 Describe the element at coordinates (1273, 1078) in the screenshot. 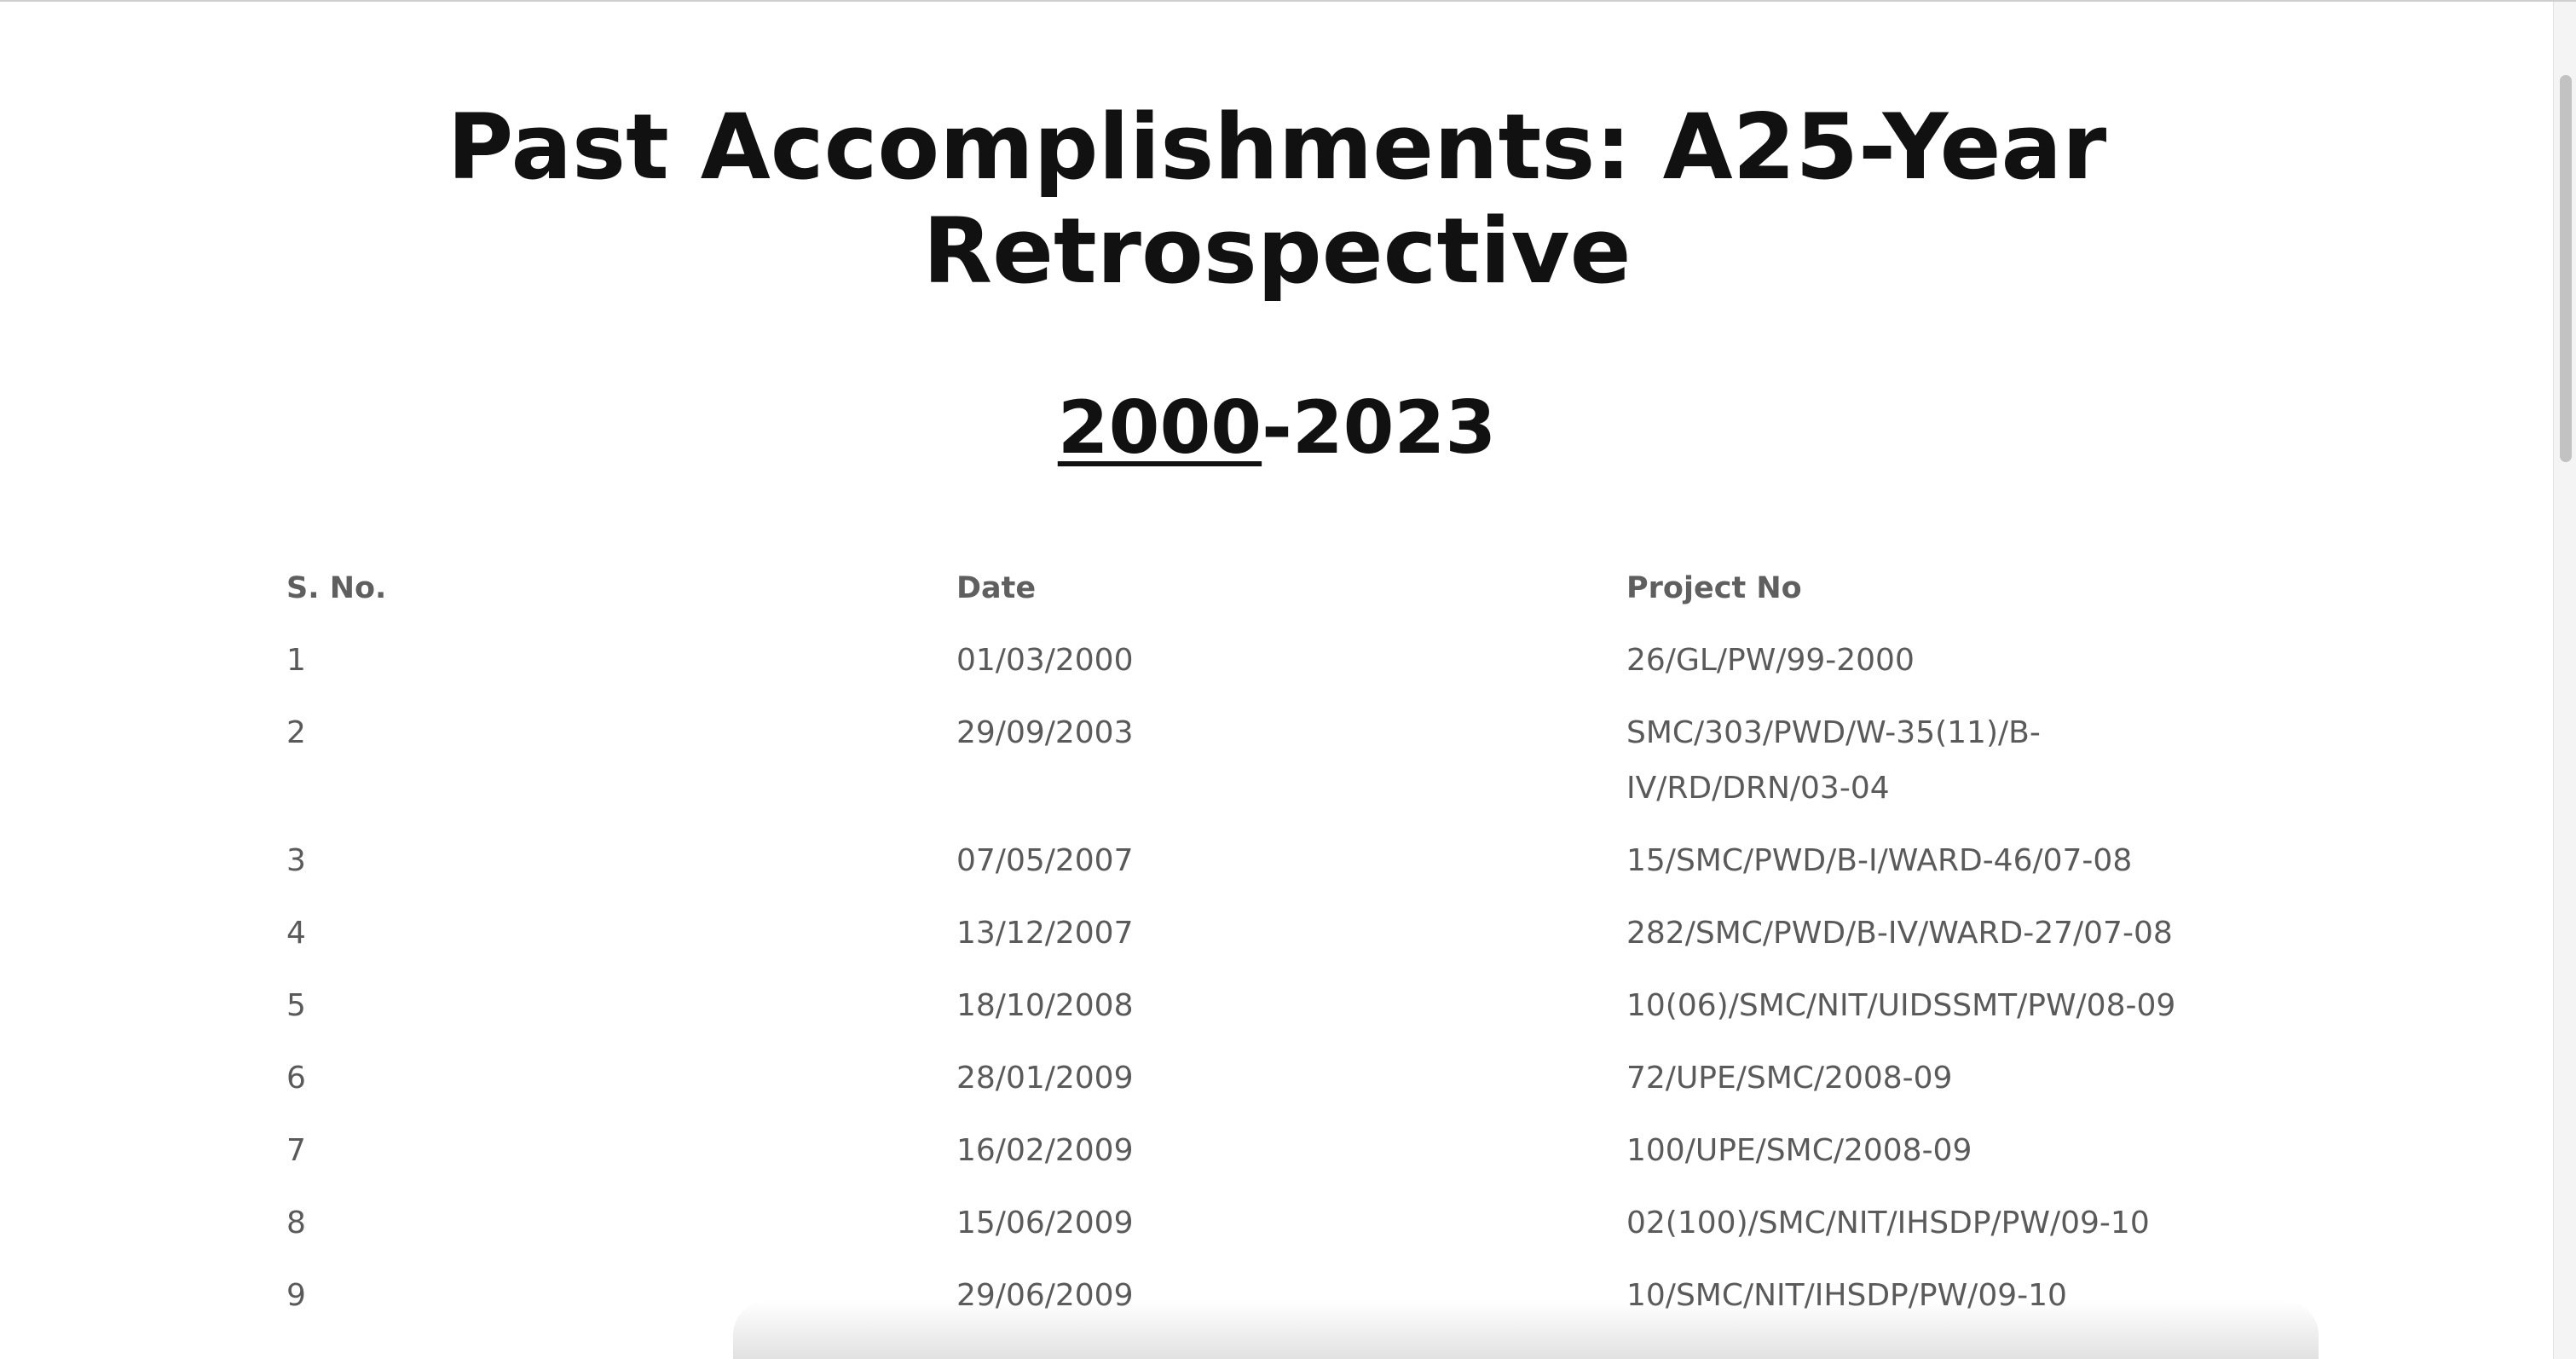

I see `table-row: 6 28/01/2009 72/UPE/SMC/2008-09` at that location.